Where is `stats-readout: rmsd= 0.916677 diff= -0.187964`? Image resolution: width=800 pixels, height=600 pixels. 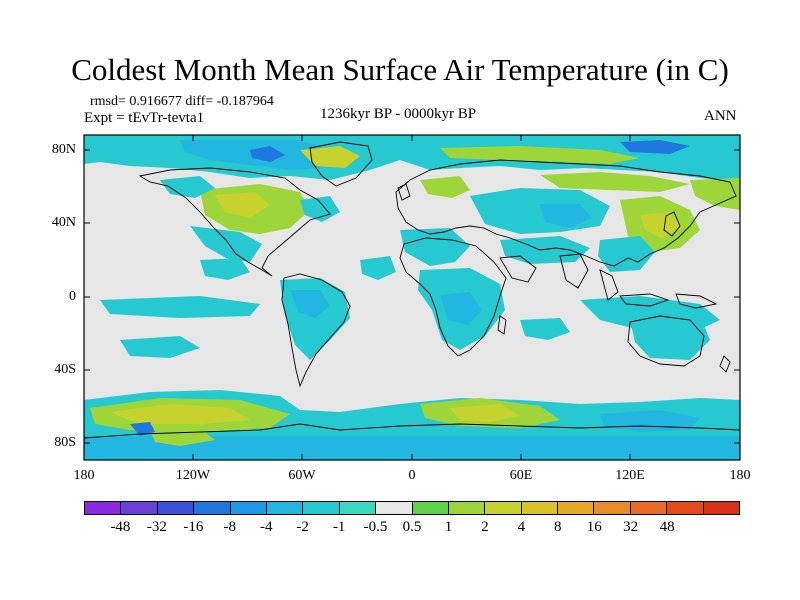 stats-readout: rmsd= 0.916677 diff= -0.187964 is located at coordinates (182, 101).